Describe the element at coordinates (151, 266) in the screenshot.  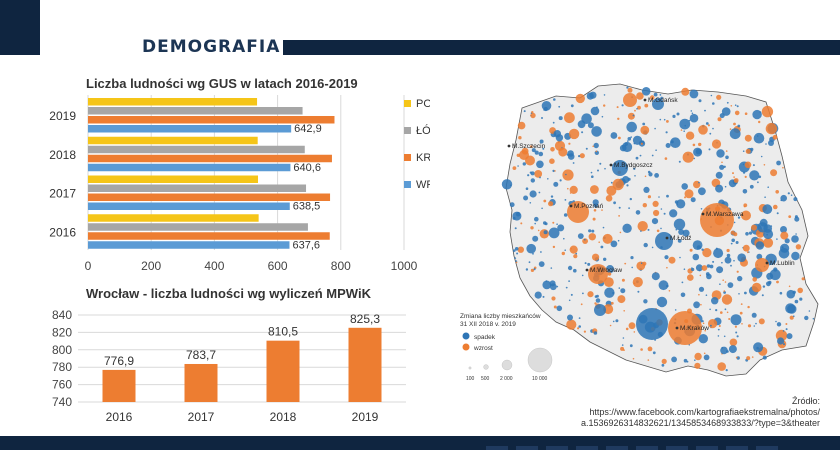
I see `x-tick-label: 200` at that location.